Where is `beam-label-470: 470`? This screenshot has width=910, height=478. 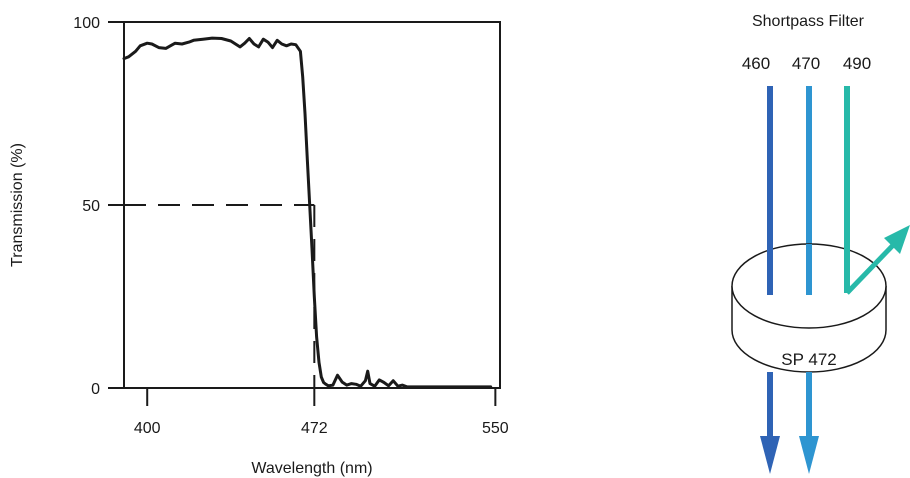 beam-label-470: 470 is located at coordinates (806, 63).